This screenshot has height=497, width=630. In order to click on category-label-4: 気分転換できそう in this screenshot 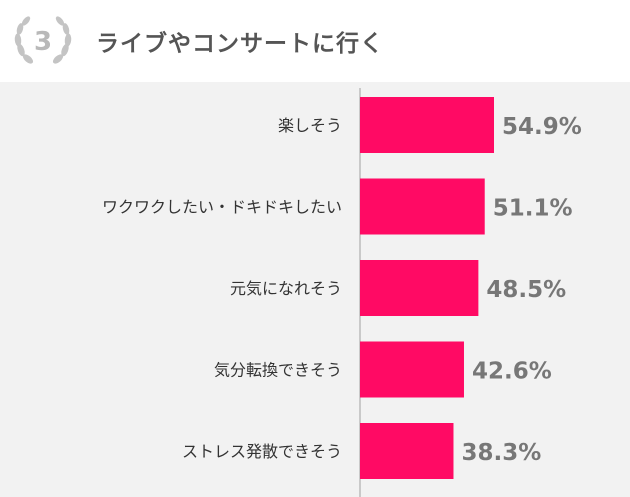, I will do `click(278, 370)`.